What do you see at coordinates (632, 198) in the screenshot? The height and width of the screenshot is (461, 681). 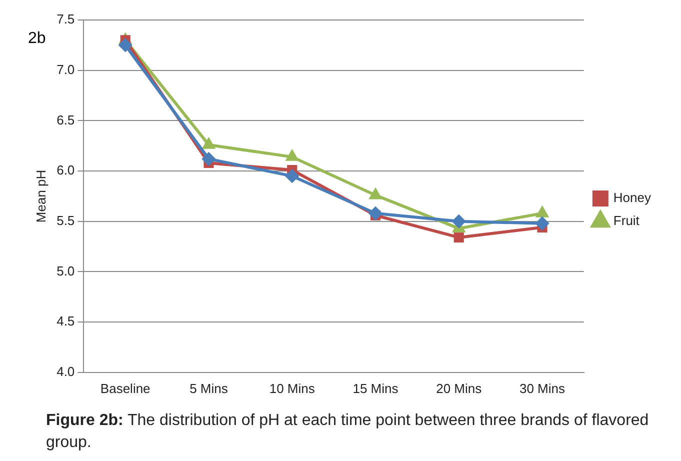 I see `legend-label: Honey` at bounding box center [632, 198].